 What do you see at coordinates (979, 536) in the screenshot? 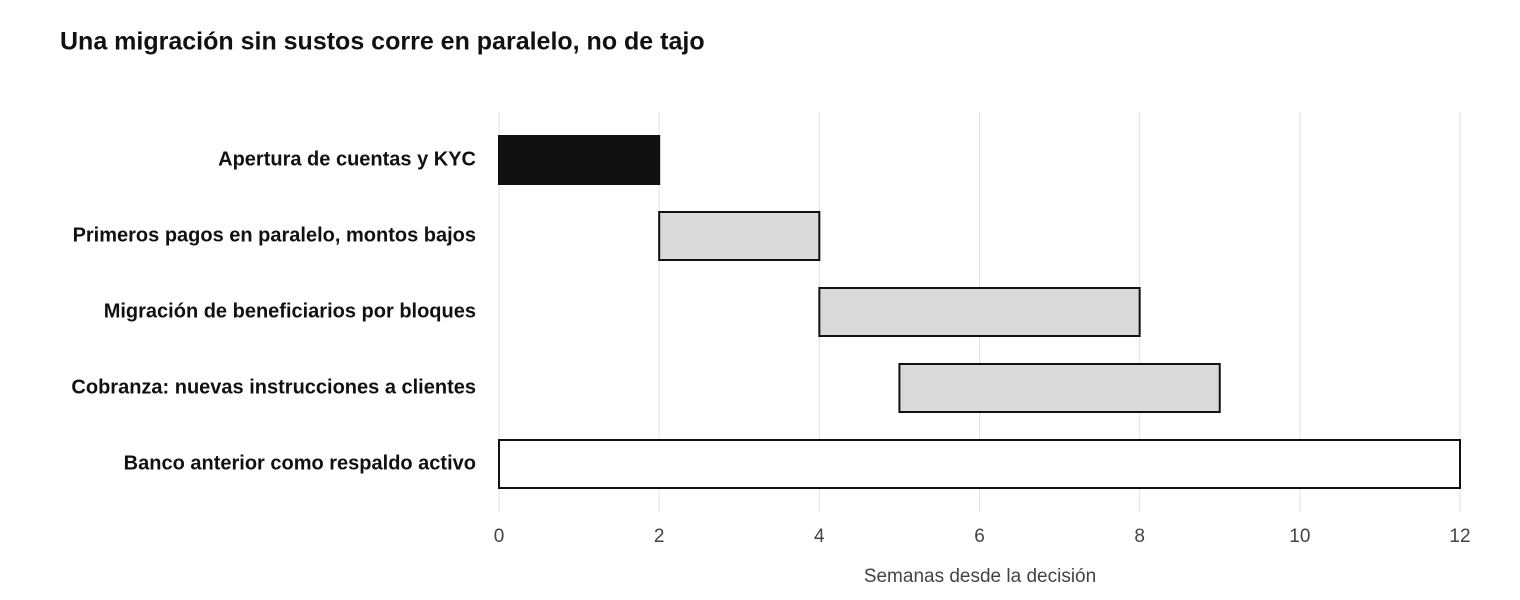
I see `x-tick-label: 6` at bounding box center [979, 536].